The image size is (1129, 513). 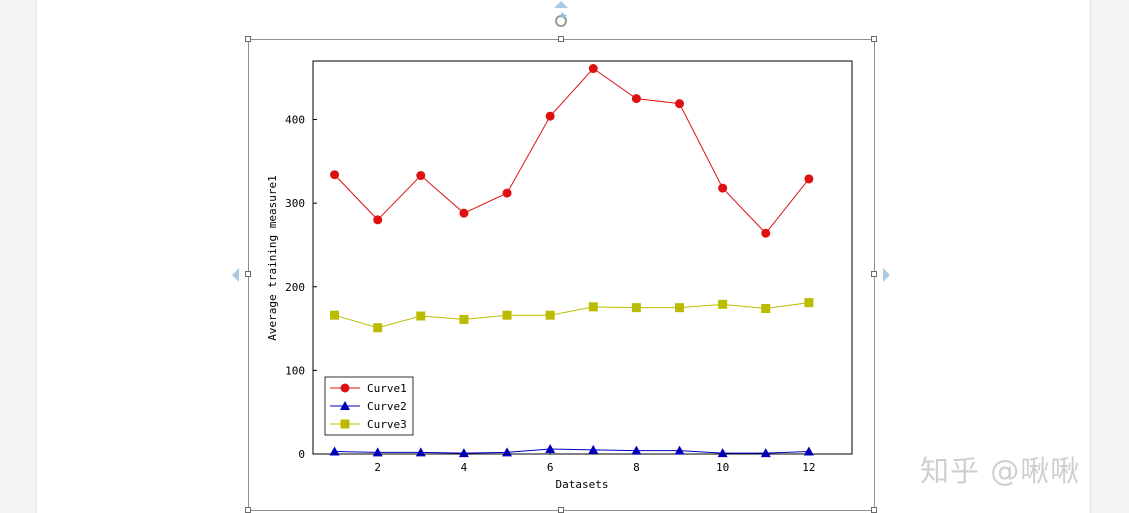 I want to click on rotate-icon, so click(x=561, y=20).